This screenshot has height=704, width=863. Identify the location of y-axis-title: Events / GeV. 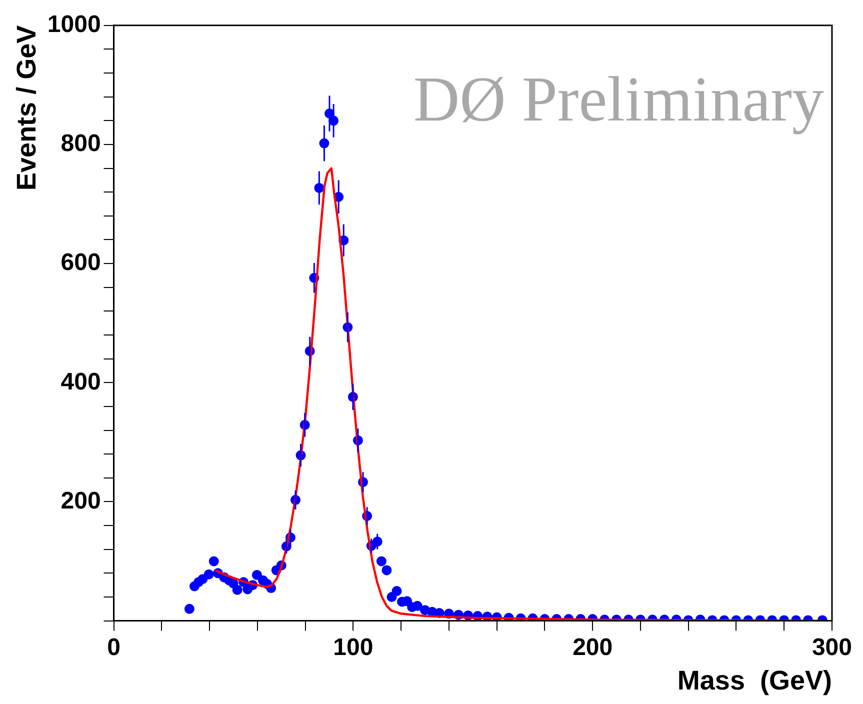
(27, 107).